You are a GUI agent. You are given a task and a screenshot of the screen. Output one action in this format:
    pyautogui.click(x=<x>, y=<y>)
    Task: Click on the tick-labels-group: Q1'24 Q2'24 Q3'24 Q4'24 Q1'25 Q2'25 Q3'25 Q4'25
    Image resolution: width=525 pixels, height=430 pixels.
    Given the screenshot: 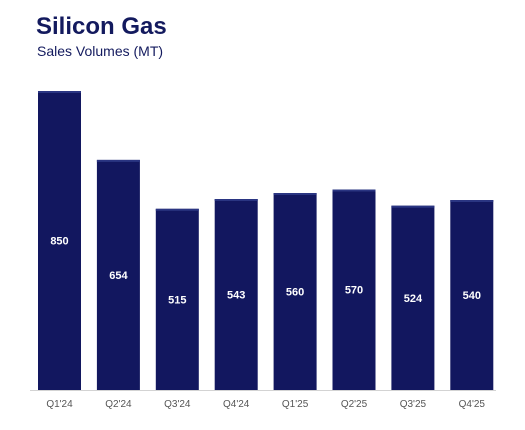 What is the action you would take?
    pyautogui.click(x=265, y=404)
    